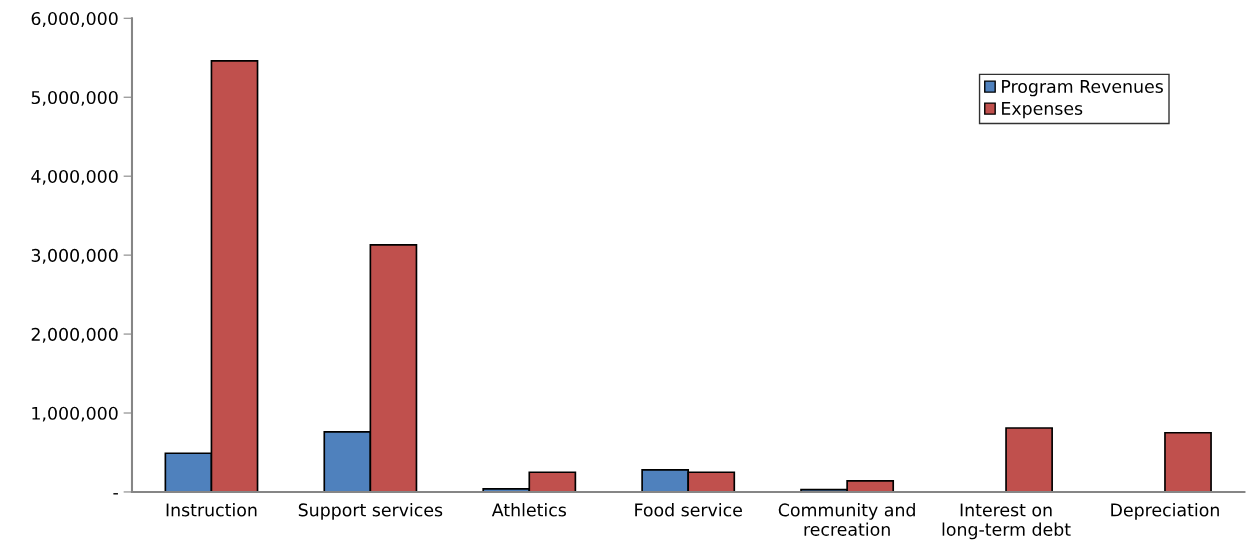 The image size is (1257, 554). What do you see at coordinates (370, 511) in the screenshot?
I see `x-tick-label: Support services` at bounding box center [370, 511].